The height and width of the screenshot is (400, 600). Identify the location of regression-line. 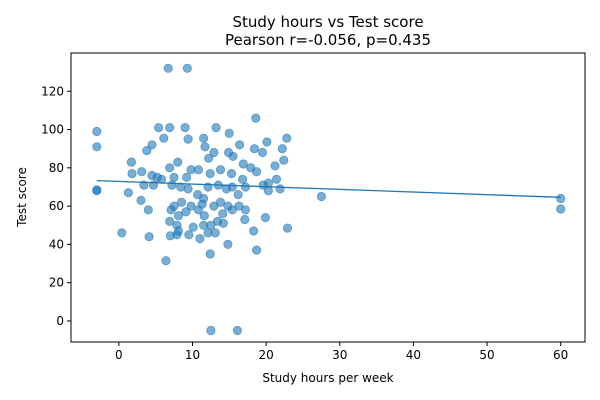
(328, 189).